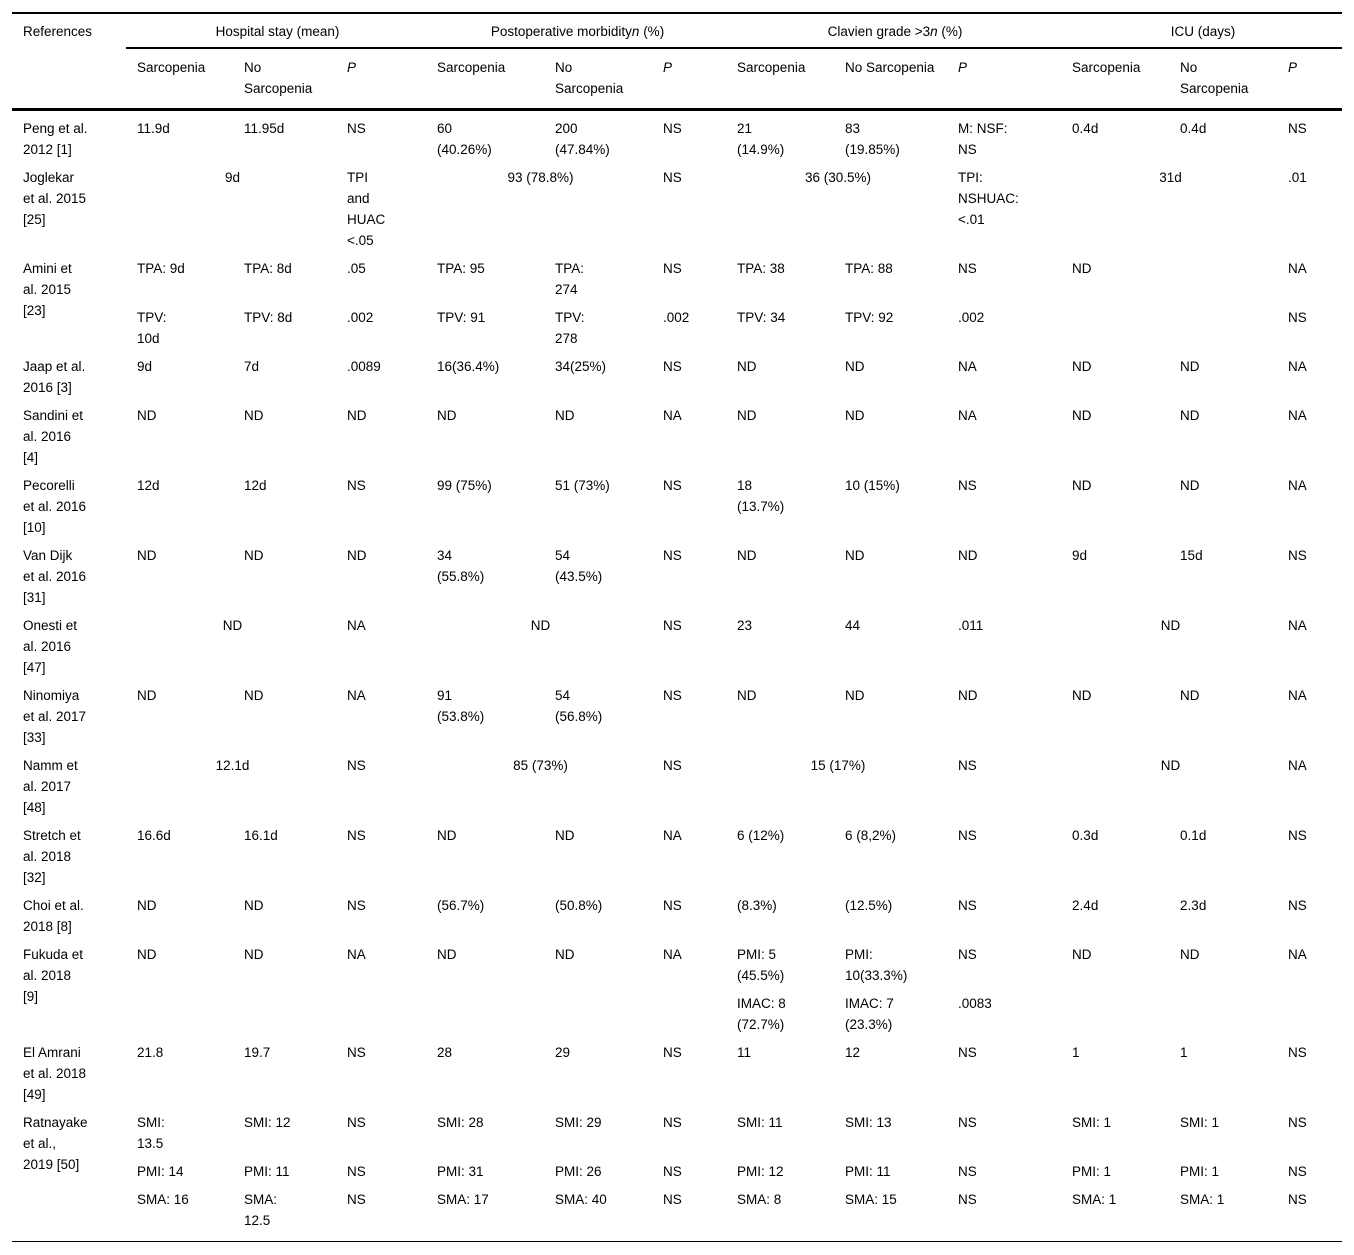 Image resolution: width=1354 pixels, height=1255 pixels. What do you see at coordinates (1297, 177) in the screenshot?
I see `table-cell: .01` at bounding box center [1297, 177].